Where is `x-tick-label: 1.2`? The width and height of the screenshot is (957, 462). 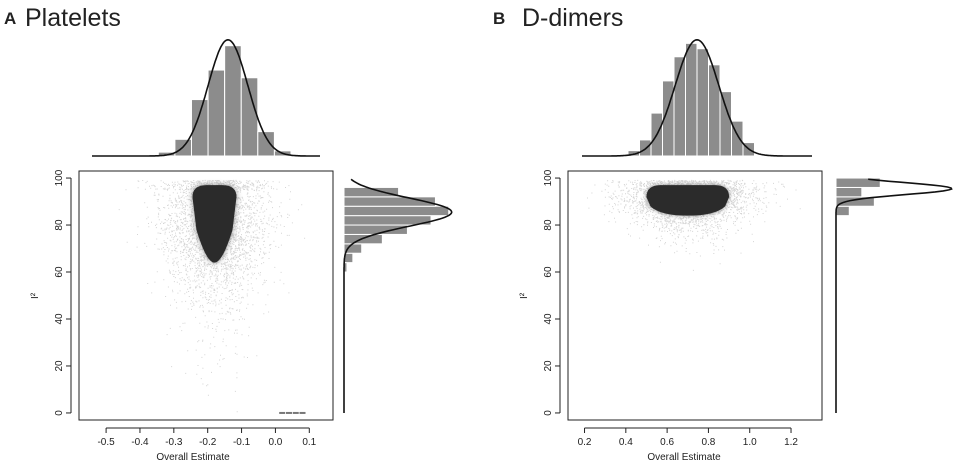
x-tick-label: 1.2 is located at coordinates (791, 442).